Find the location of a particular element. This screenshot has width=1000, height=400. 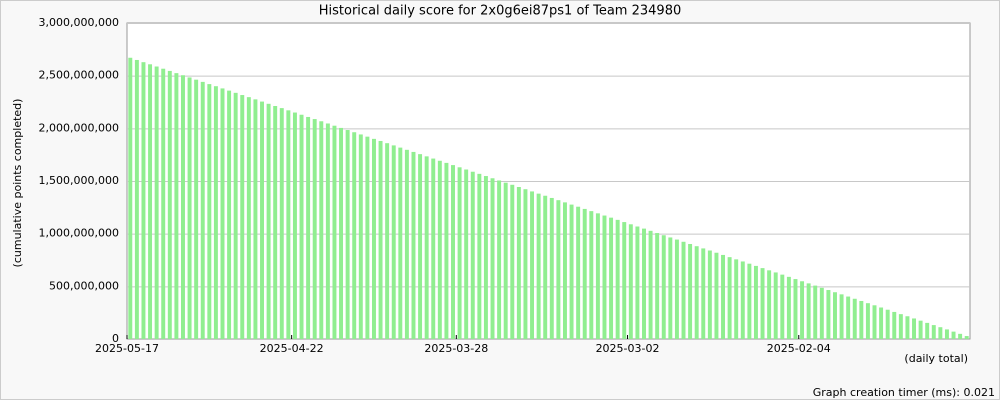

y-axis-label: (cumulative points completed) is located at coordinates (17, 183).